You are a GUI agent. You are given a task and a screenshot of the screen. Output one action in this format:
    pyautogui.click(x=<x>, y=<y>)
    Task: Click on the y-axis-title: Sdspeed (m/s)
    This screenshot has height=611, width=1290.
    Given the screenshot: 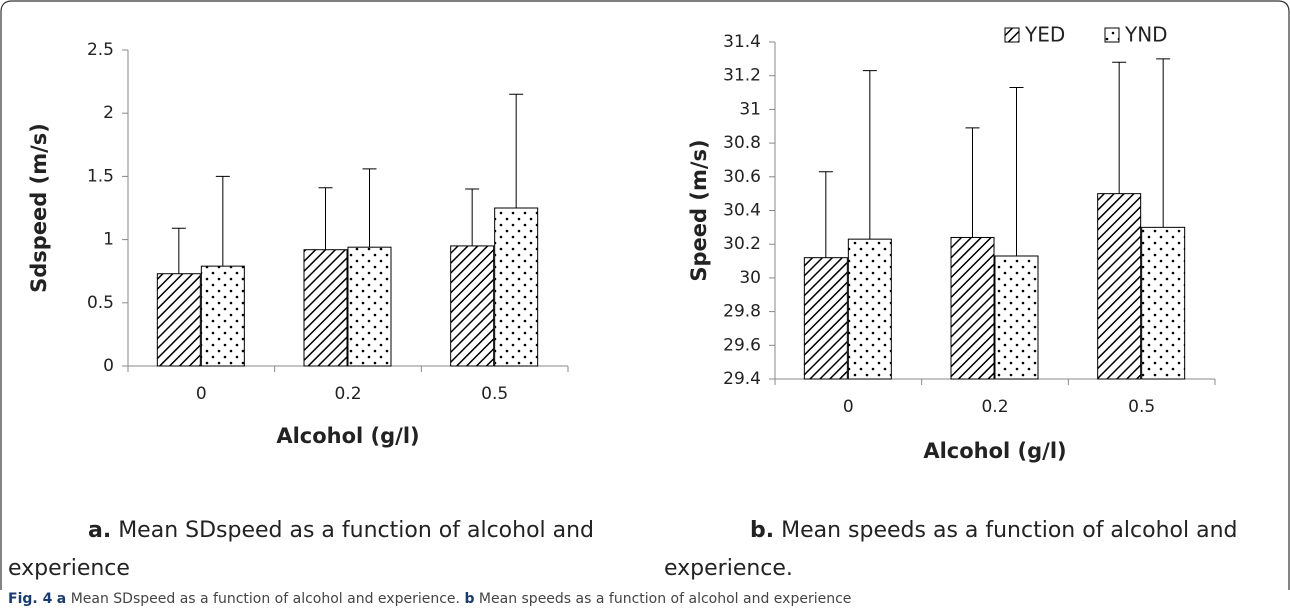 What is the action you would take?
    pyautogui.click(x=39, y=208)
    